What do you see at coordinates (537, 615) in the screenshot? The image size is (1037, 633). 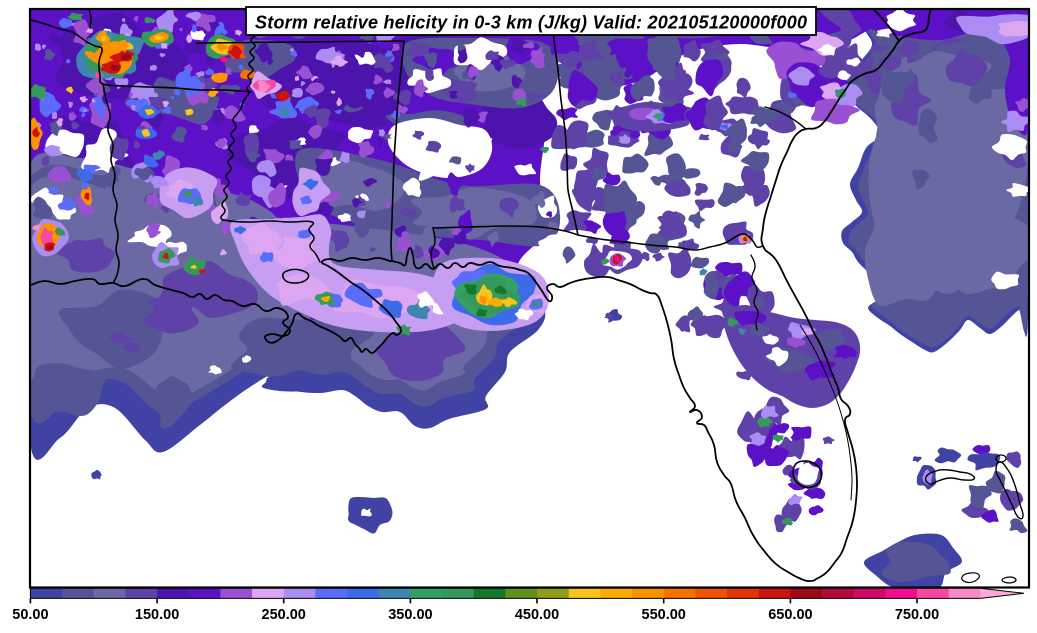 I see `svg-text: 450.00` at bounding box center [537, 615].